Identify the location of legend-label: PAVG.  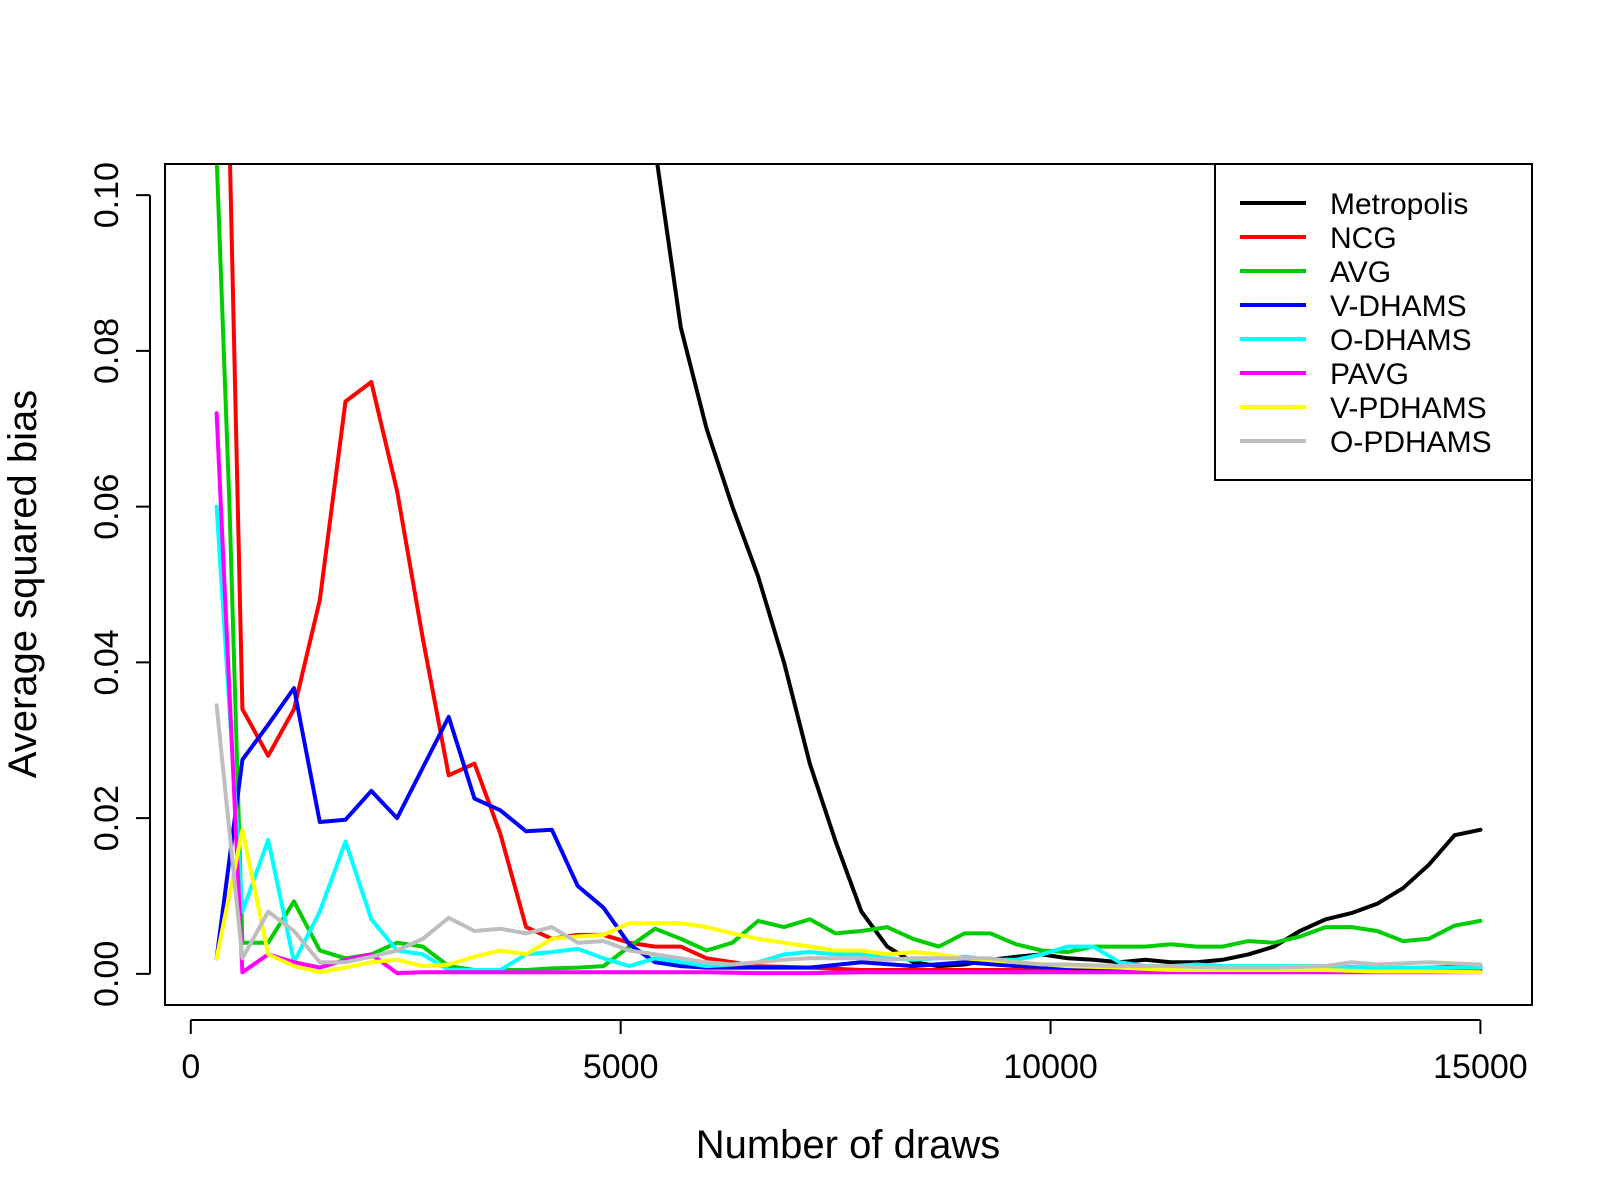
(1369, 374).